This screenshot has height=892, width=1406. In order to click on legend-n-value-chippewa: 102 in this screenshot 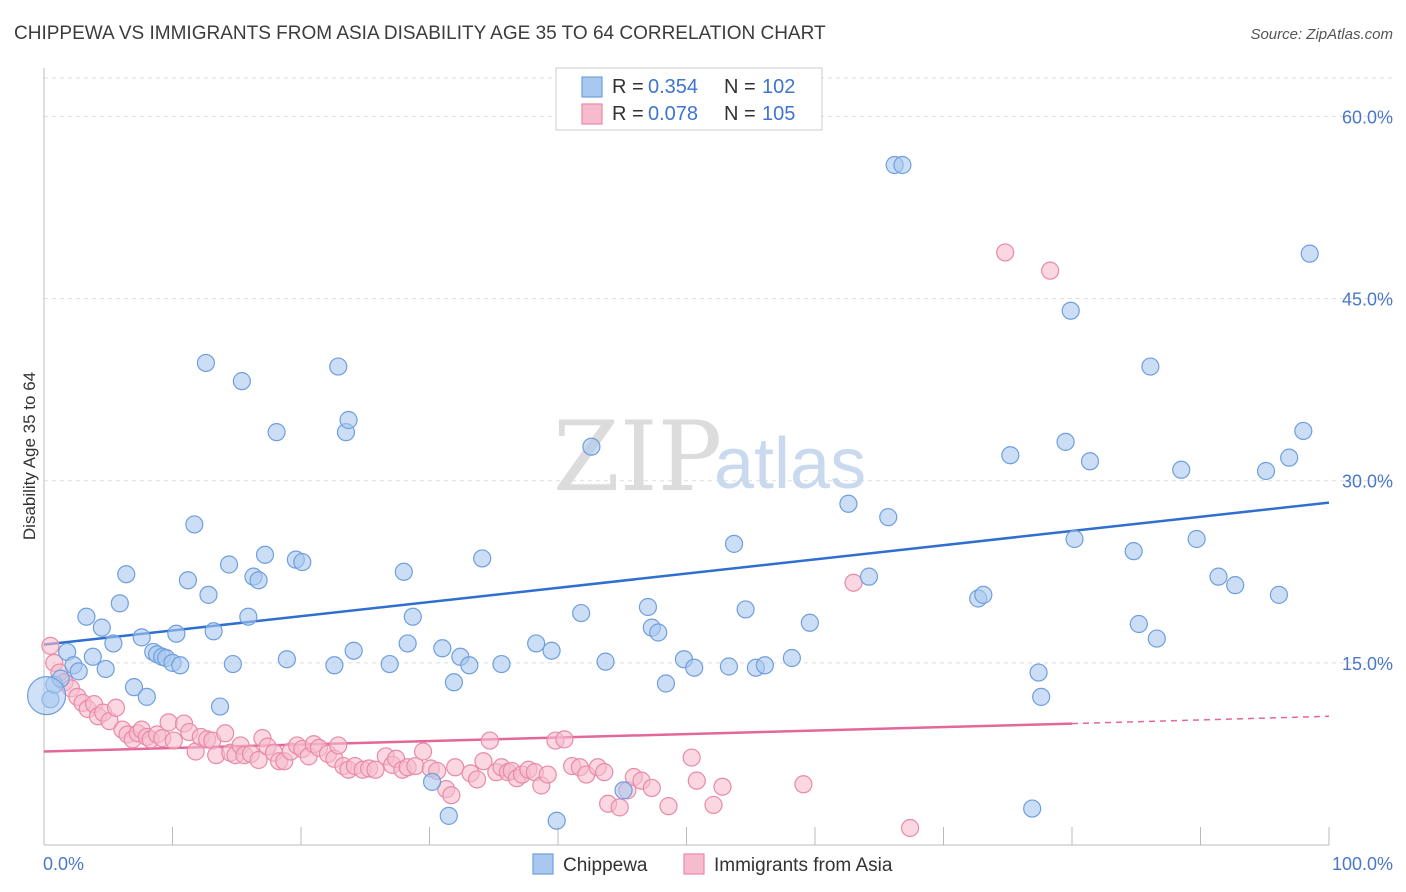, I will do `click(778, 87)`.